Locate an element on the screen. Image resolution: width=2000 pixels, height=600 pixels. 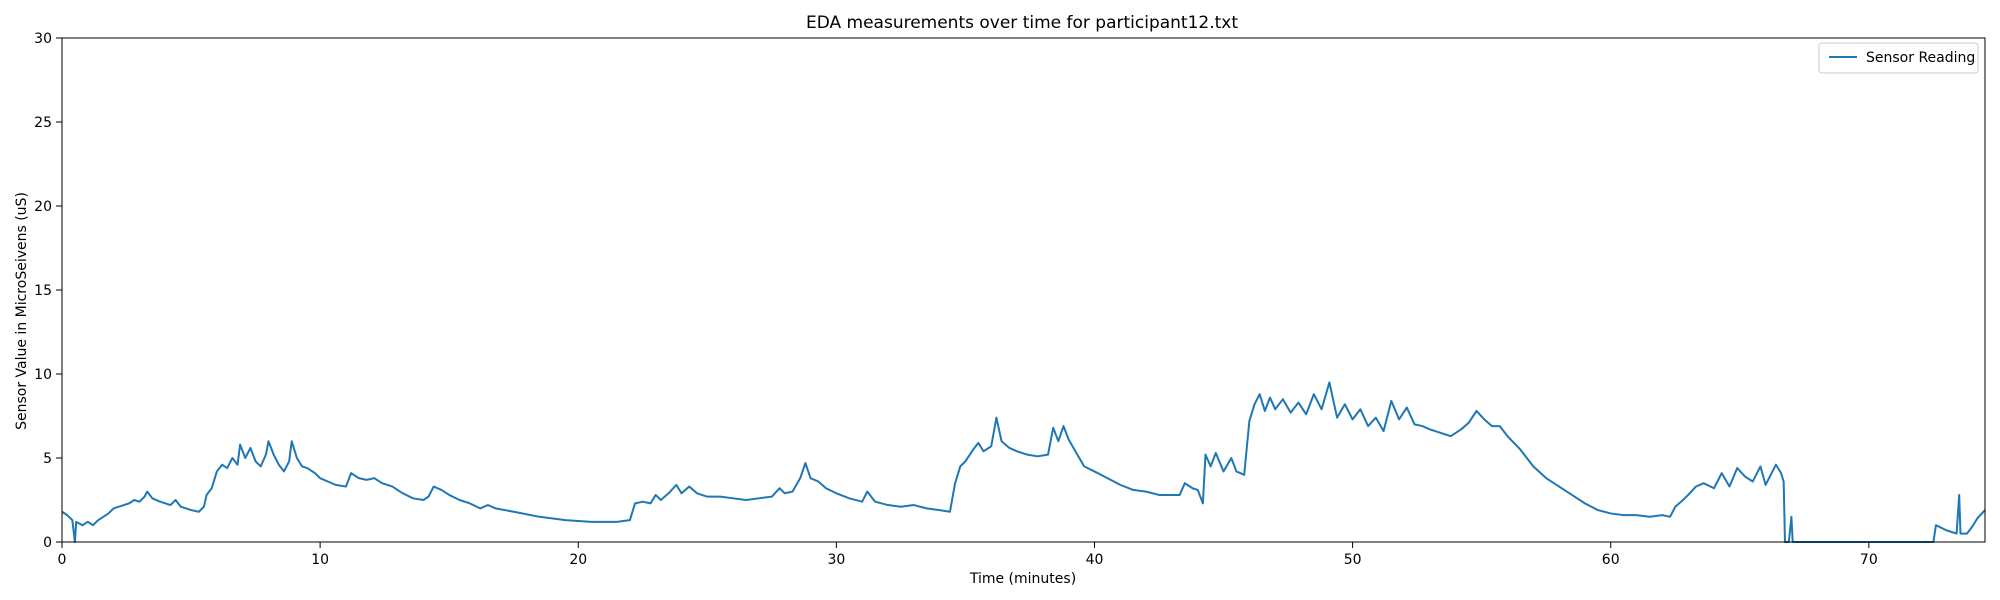
y-axis: 0 5 10 15 20 25 30 is located at coordinates (48, 291).